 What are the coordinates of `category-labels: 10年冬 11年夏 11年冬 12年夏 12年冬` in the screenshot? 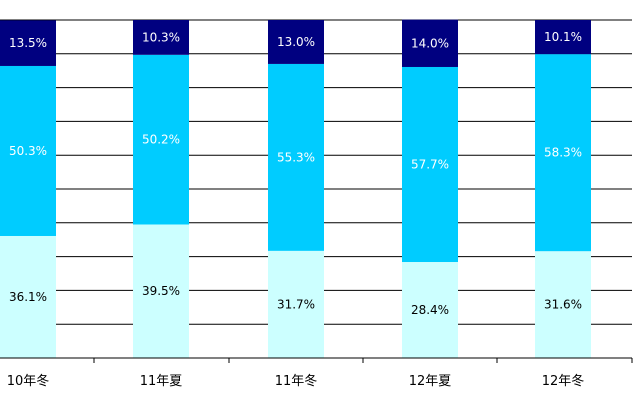 It's located at (296, 381).